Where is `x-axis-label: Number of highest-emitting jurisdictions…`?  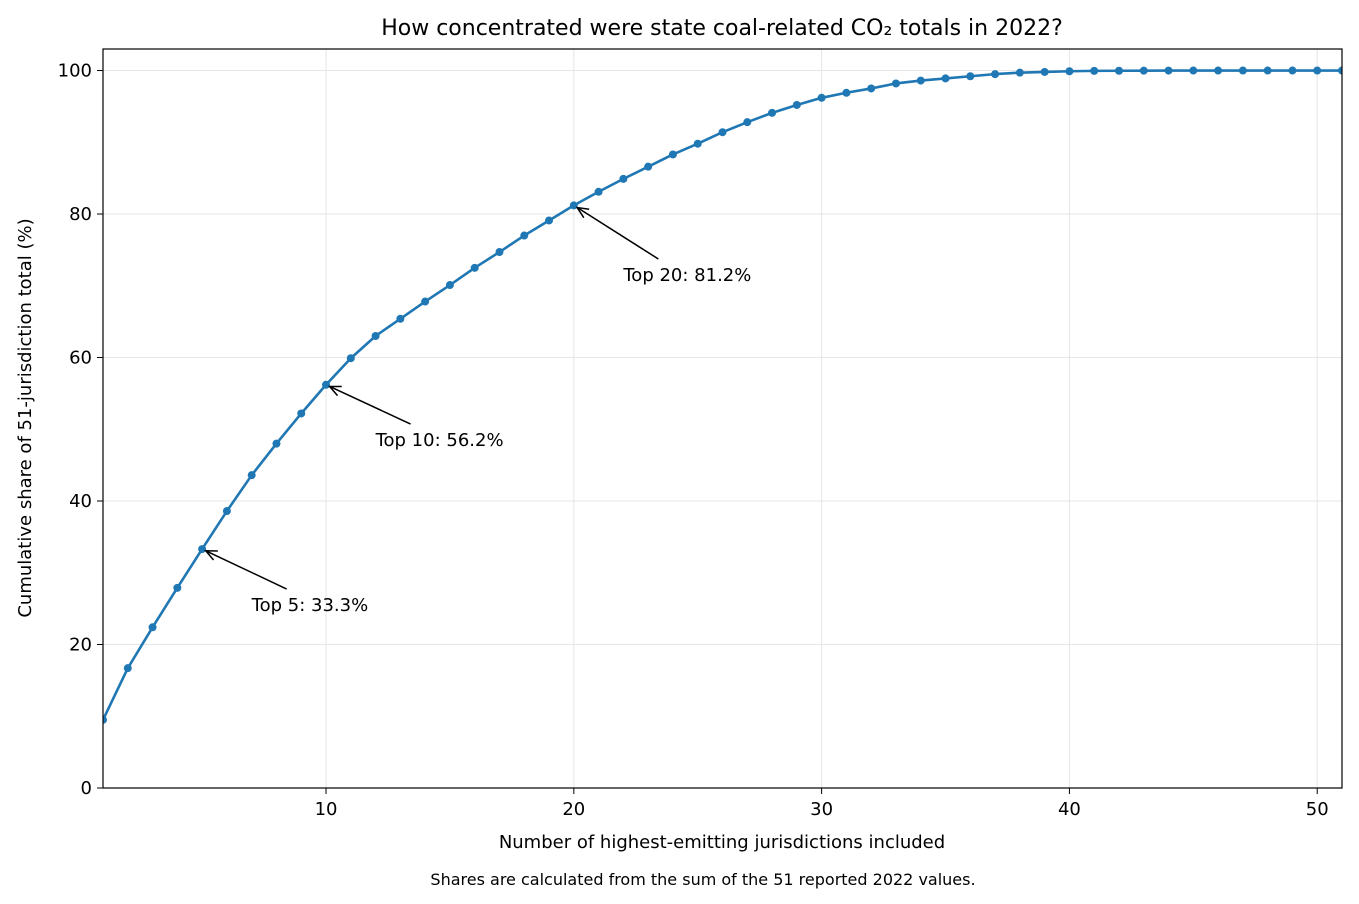 x-axis-label: Number of highest-emitting jurisdictions… is located at coordinates (722, 842).